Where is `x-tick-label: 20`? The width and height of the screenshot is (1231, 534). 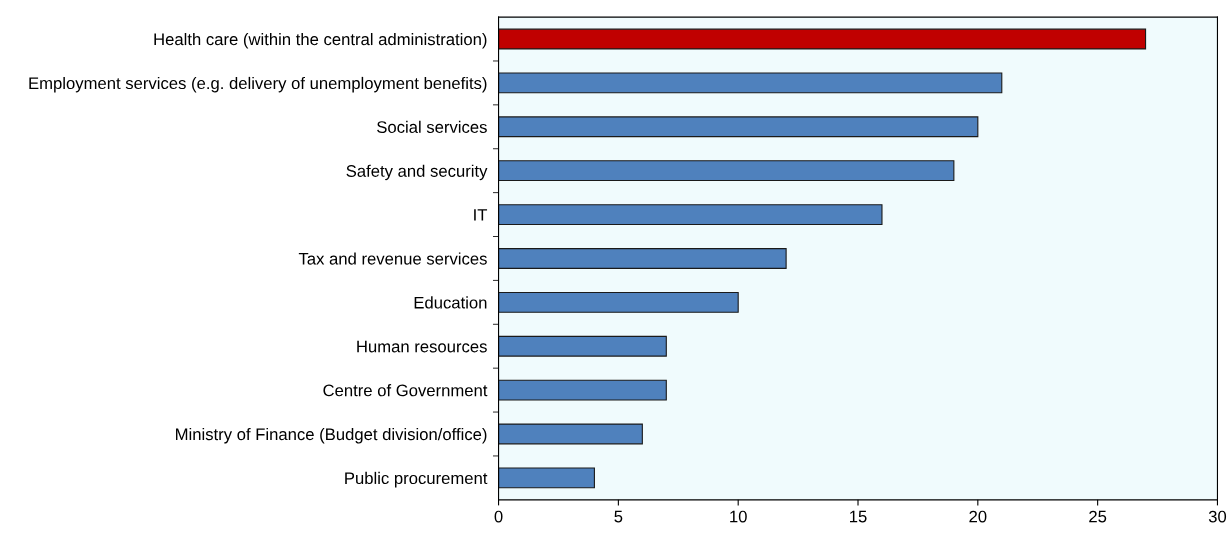
x-tick-label: 20 is located at coordinates (978, 516).